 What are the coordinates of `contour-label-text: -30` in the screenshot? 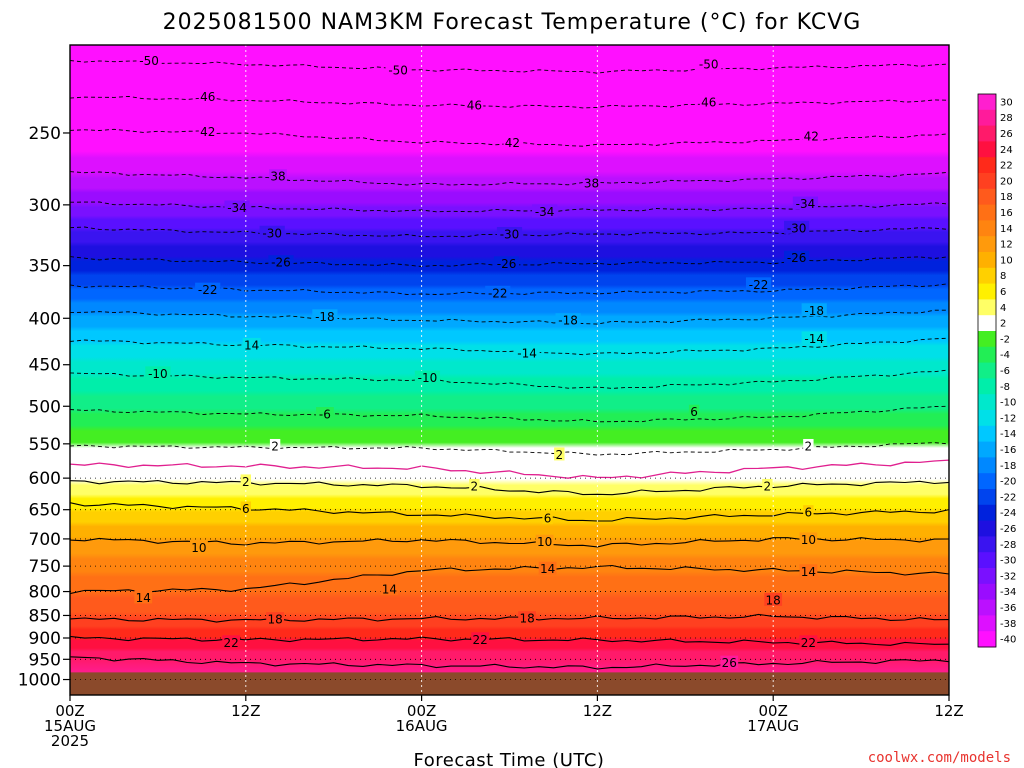 It's located at (272, 233).